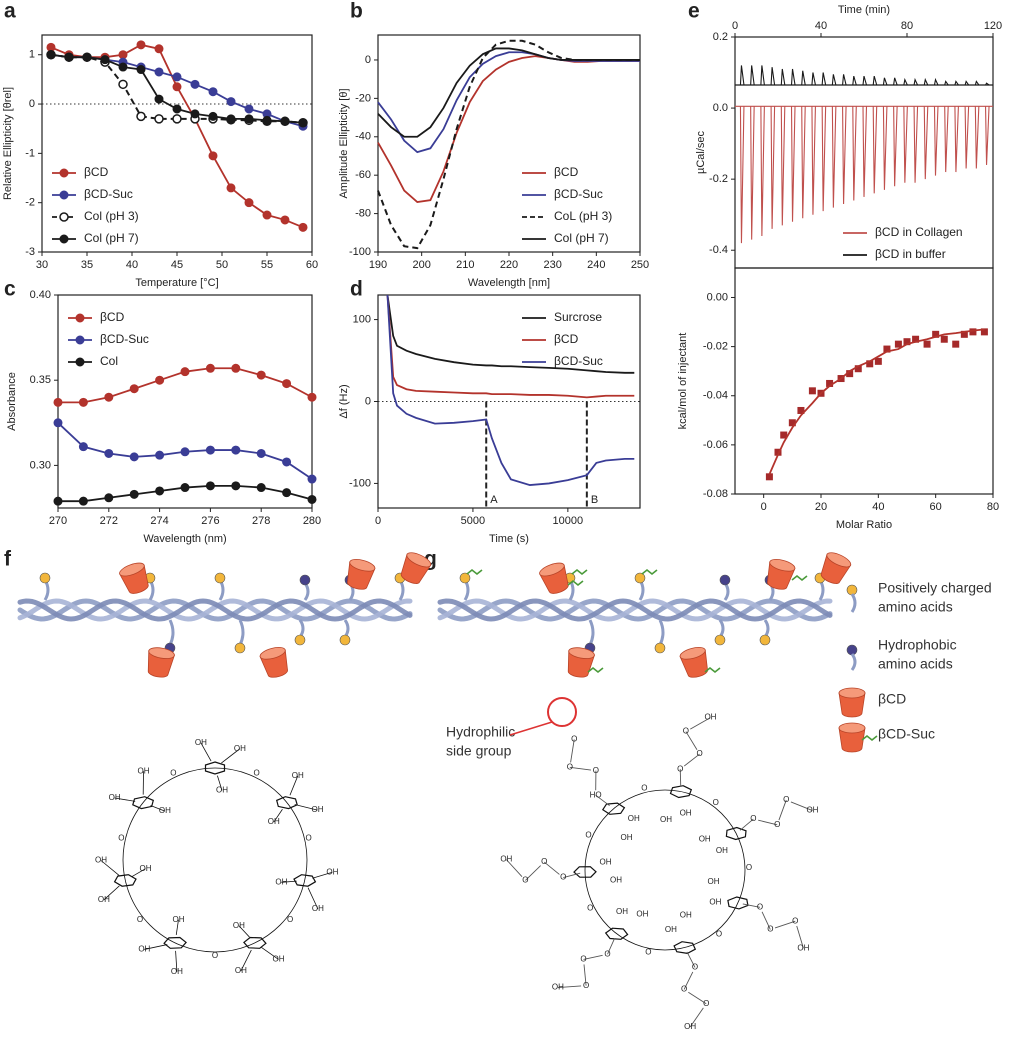 The width and height of the screenshot is (1010, 1050). I want to click on cyl-body, so click(836, 568).